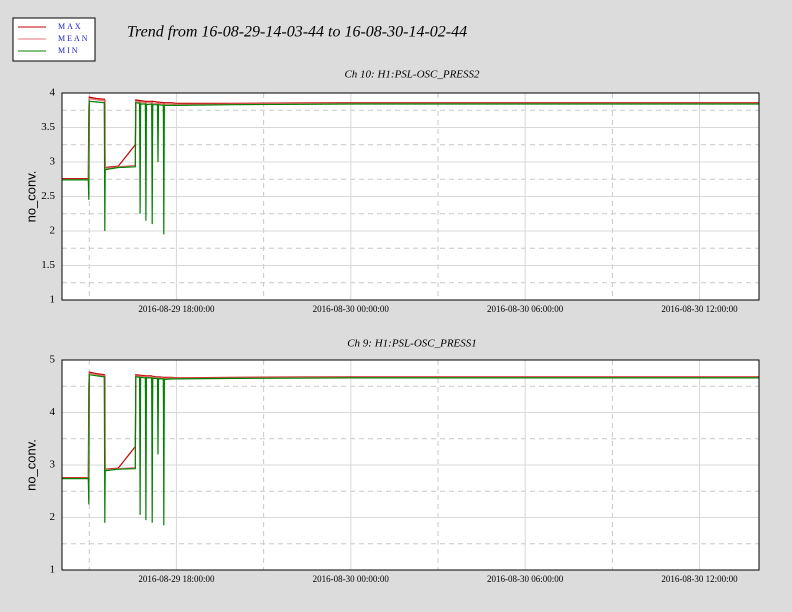 Image resolution: width=792 pixels, height=612 pixels. I want to click on chart-title: Ch 9: H1:PSL-OSC_PRESS1, so click(412, 344).